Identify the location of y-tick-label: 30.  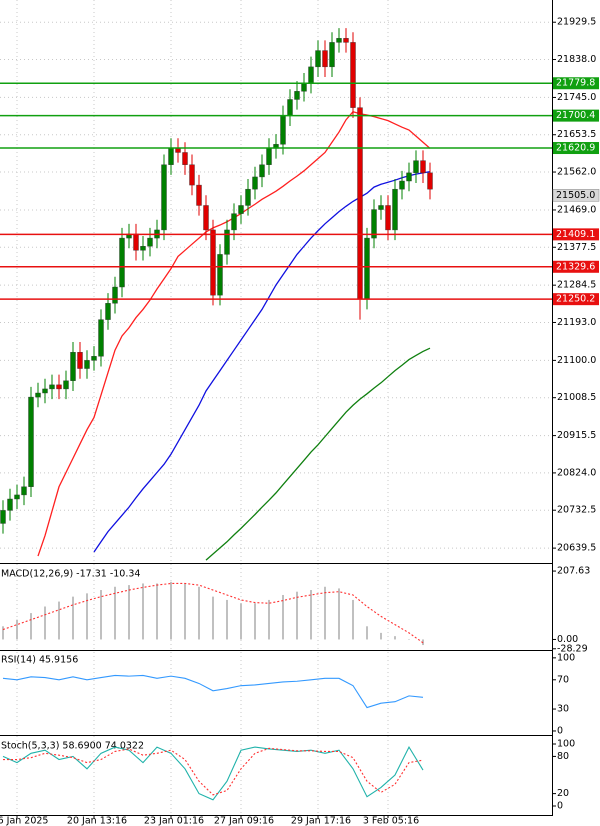
(563, 709).